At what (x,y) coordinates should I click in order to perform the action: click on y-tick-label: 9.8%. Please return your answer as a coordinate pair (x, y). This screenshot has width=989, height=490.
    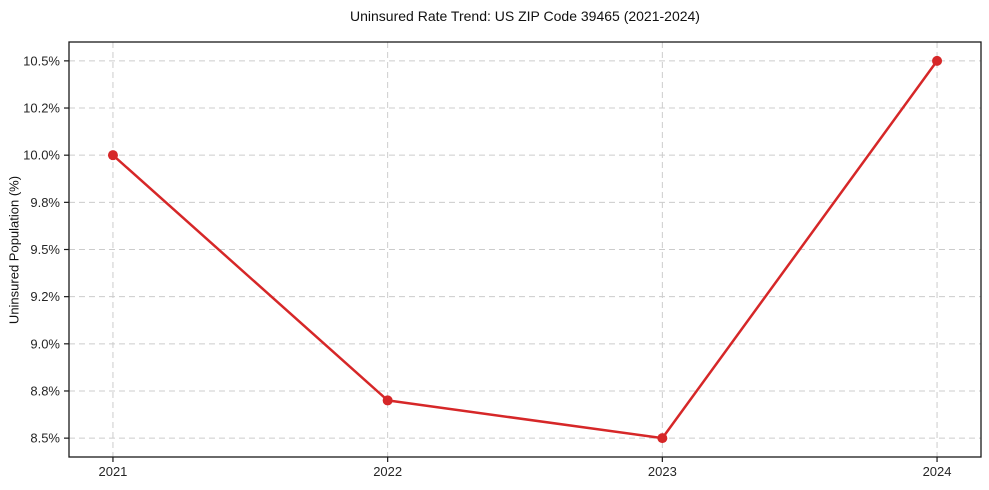
    Looking at the image, I should click on (45, 202).